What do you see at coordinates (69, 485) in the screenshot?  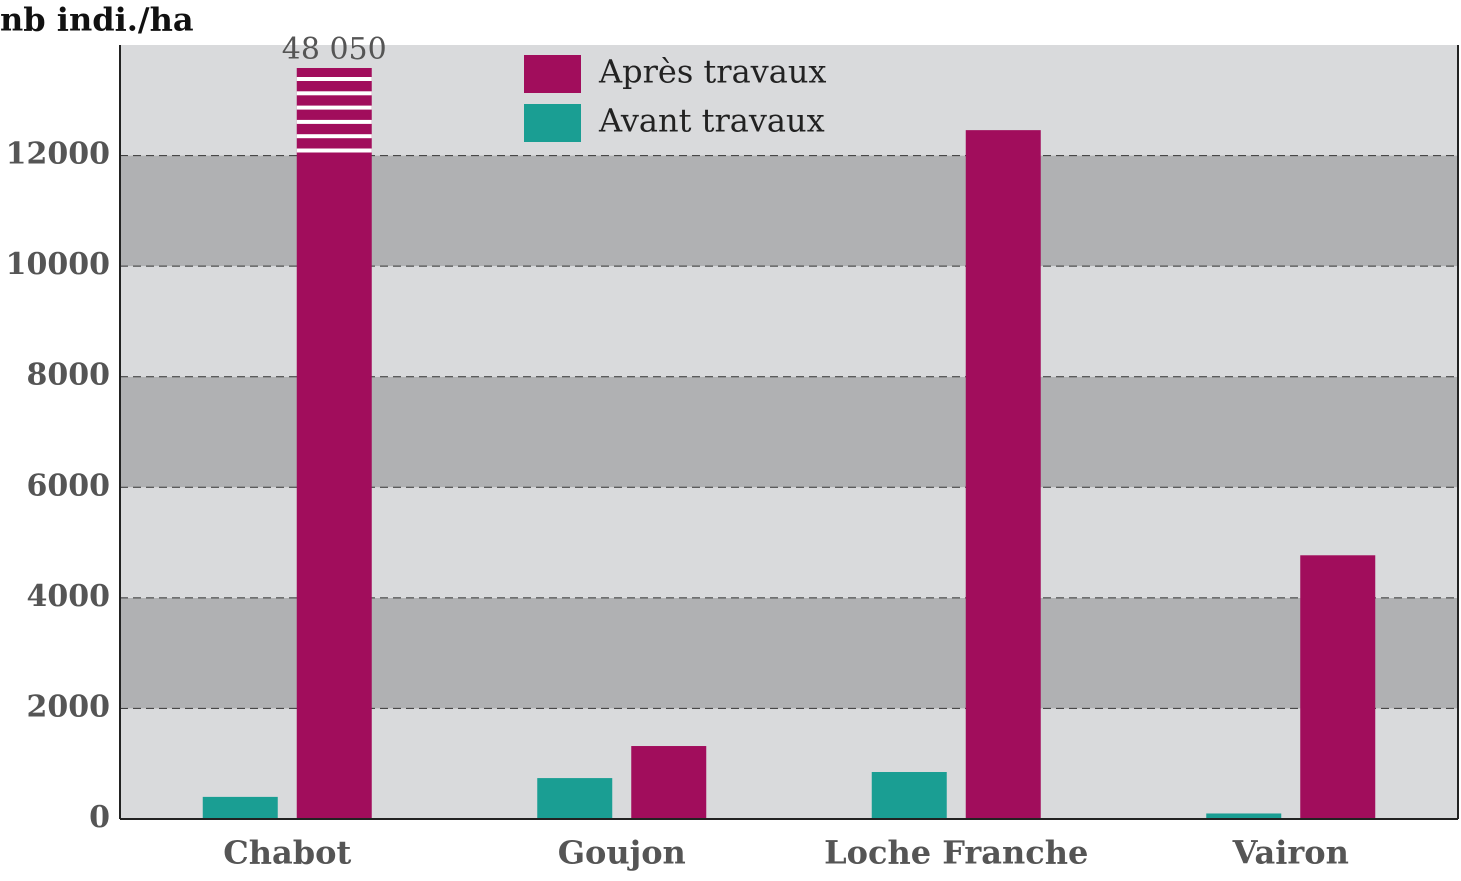 I see `y-tick-label: 6000` at bounding box center [69, 485].